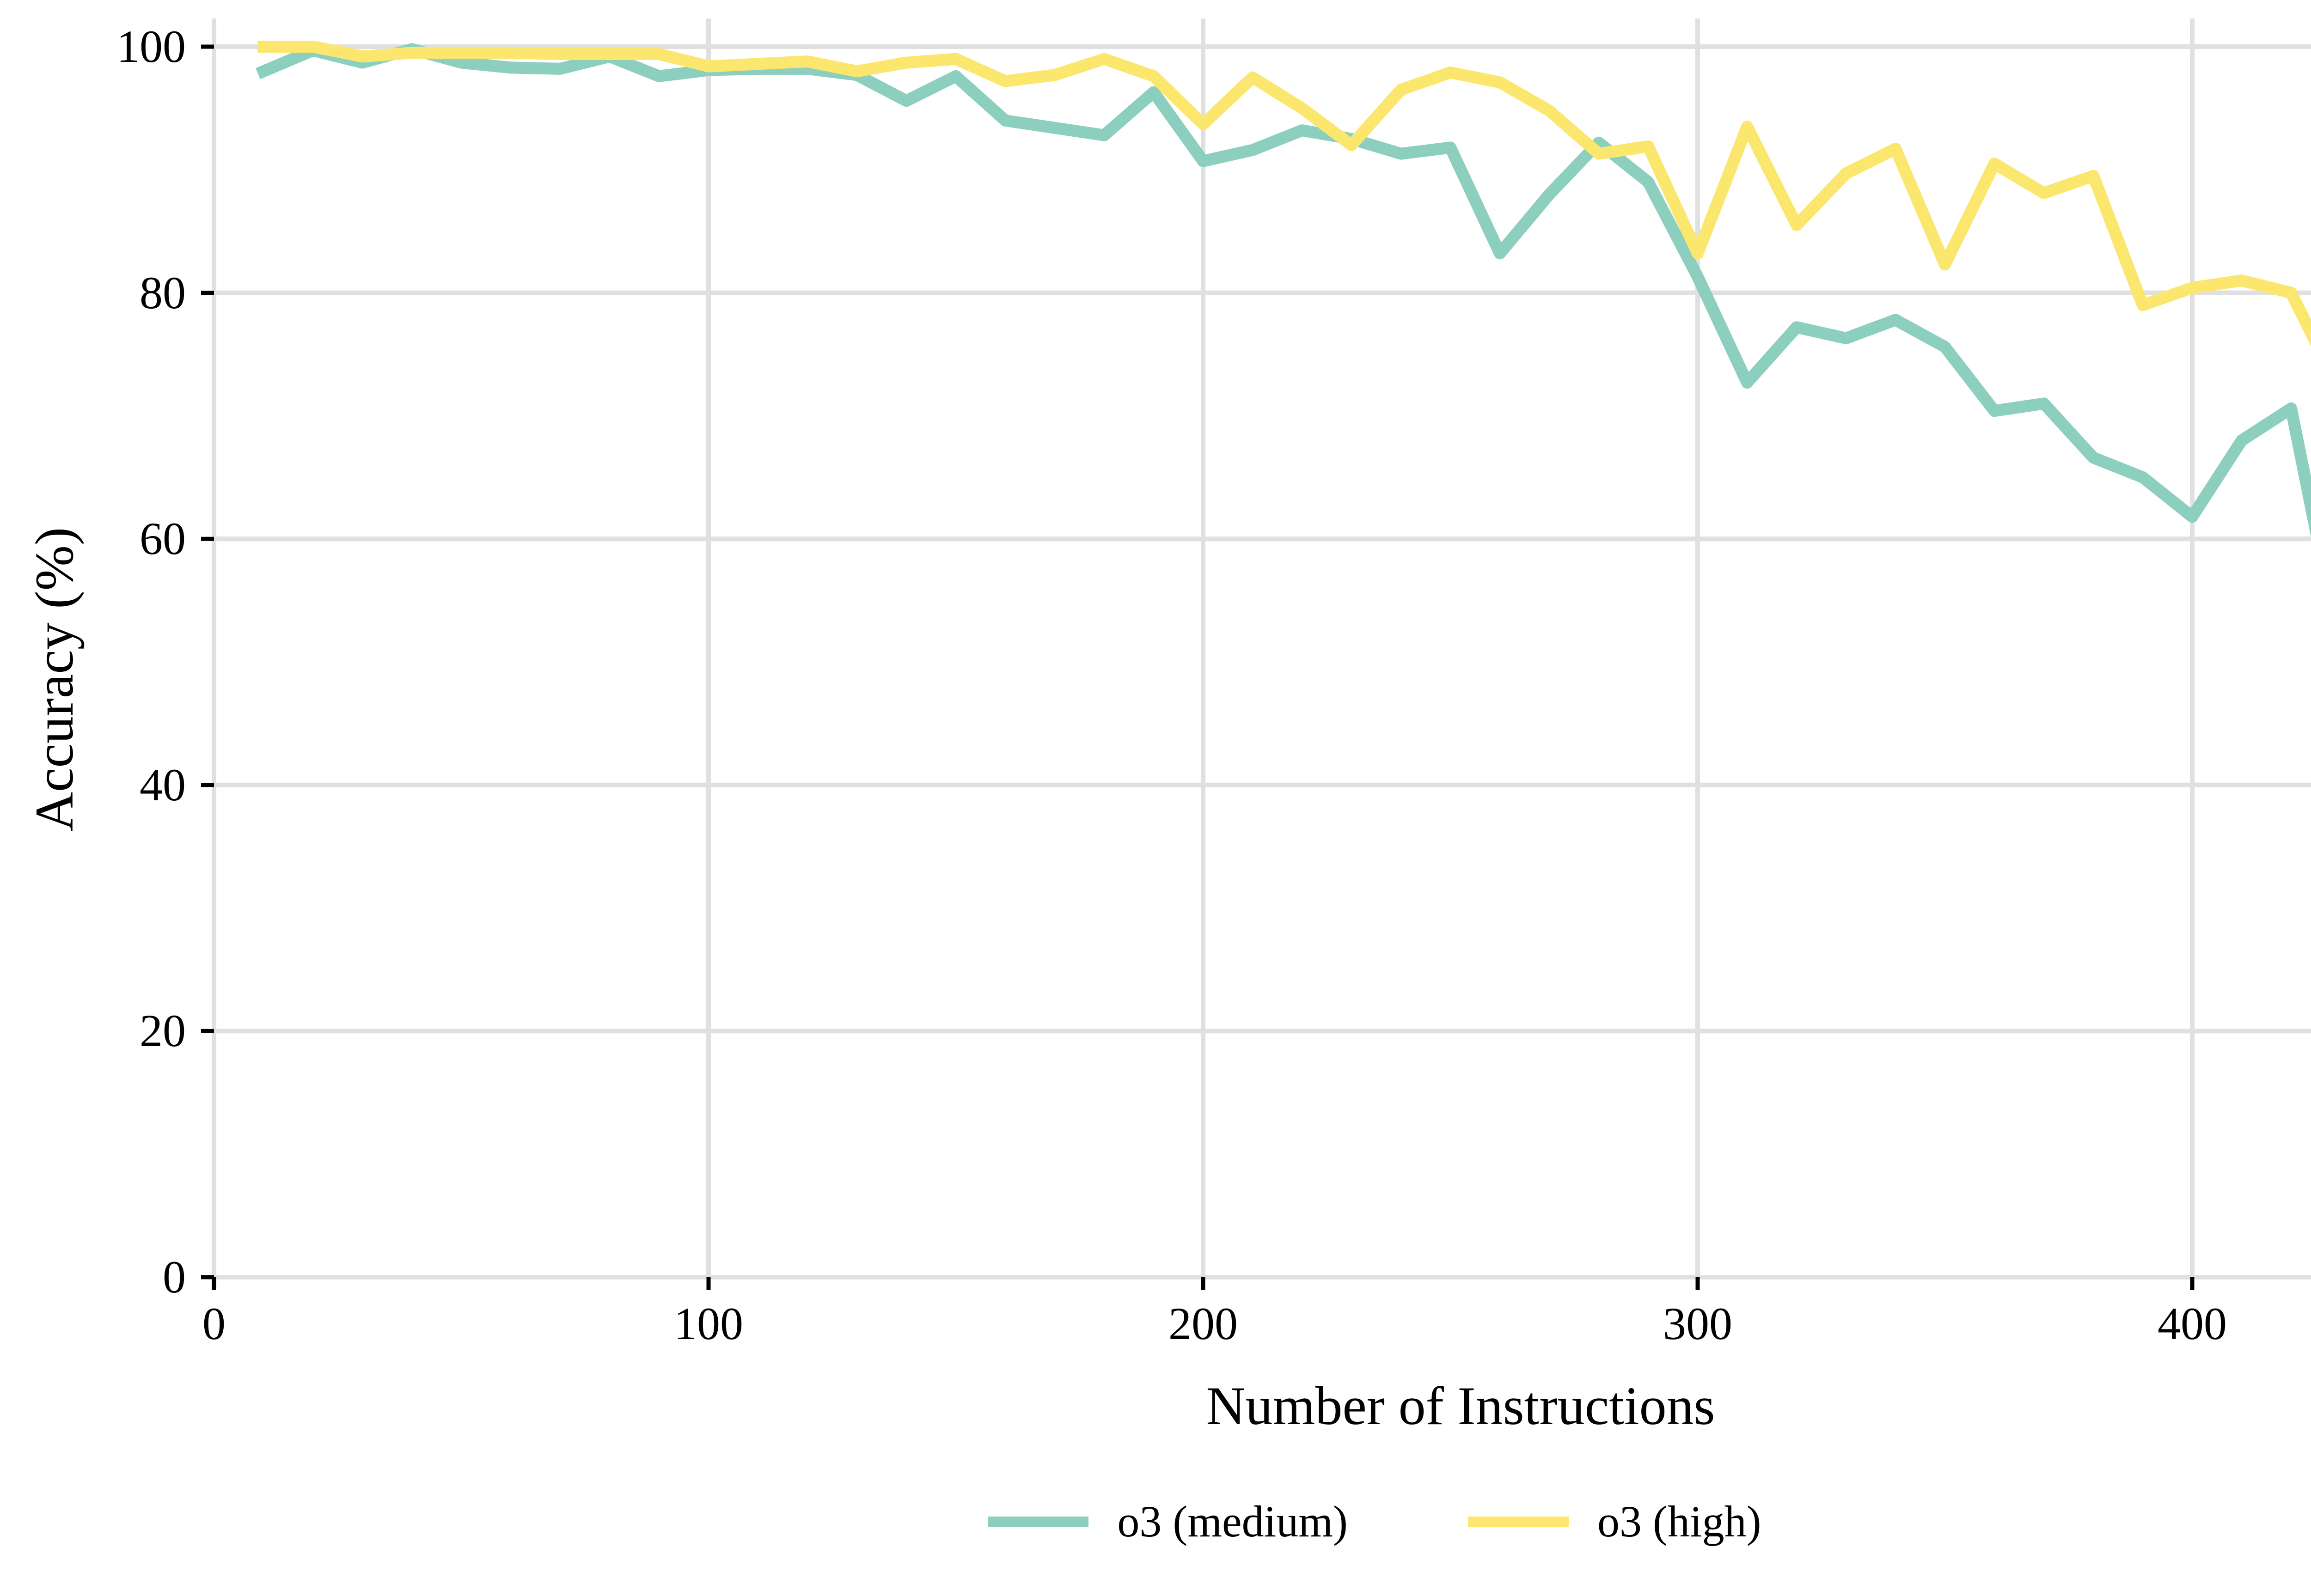 The width and height of the screenshot is (2311, 1596). Describe the element at coordinates (174, 1277) in the screenshot. I see `y-tick-label-0: 0` at that location.